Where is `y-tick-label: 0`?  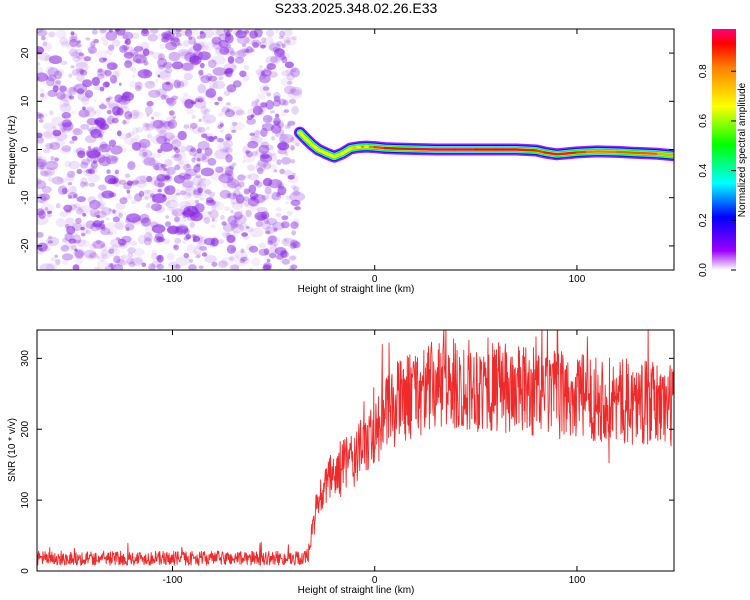
y-tick-label: 0 is located at coordinates (25, 571).